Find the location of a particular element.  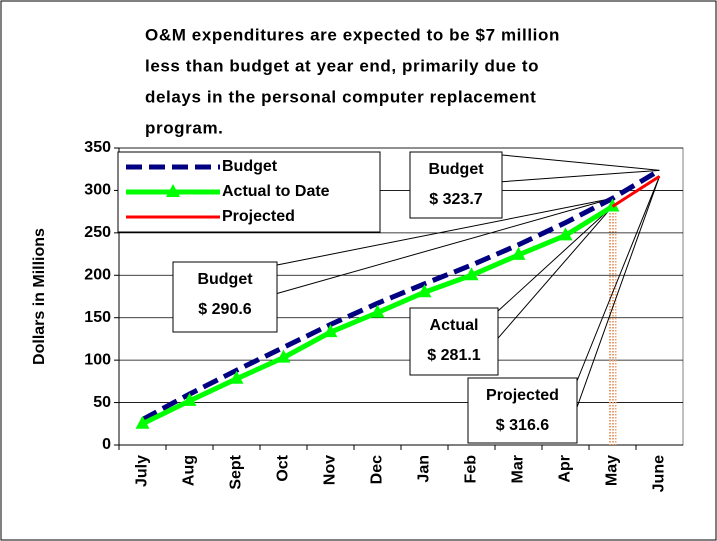

annotation-text: Actual is located at coordinates (454, 325).